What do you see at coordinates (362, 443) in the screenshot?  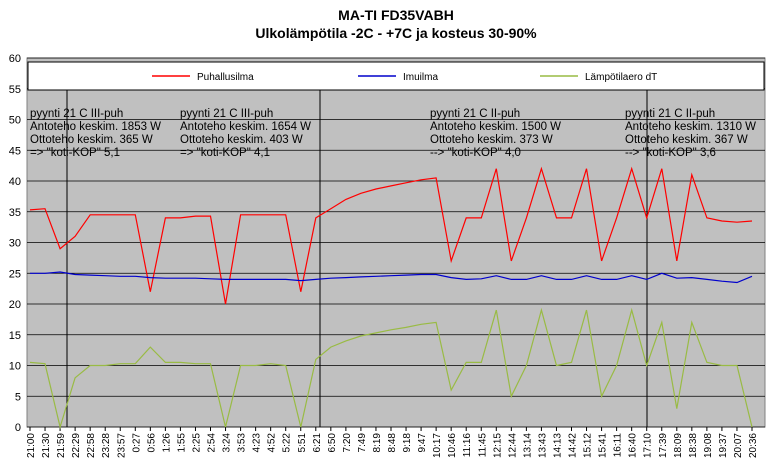 I see `x-tick-label: 7:49` at bounding box center [362, 443].